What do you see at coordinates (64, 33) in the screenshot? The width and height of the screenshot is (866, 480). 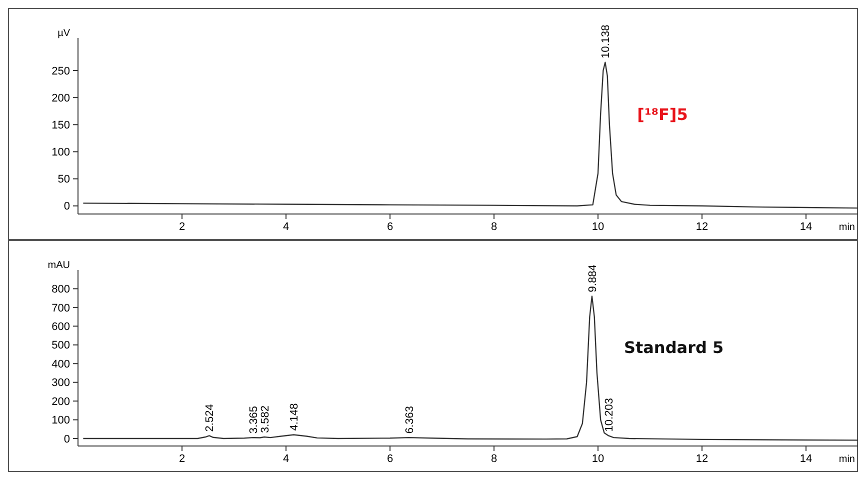 I see `y-axis-title: µV` at bounding box center [64, 33].